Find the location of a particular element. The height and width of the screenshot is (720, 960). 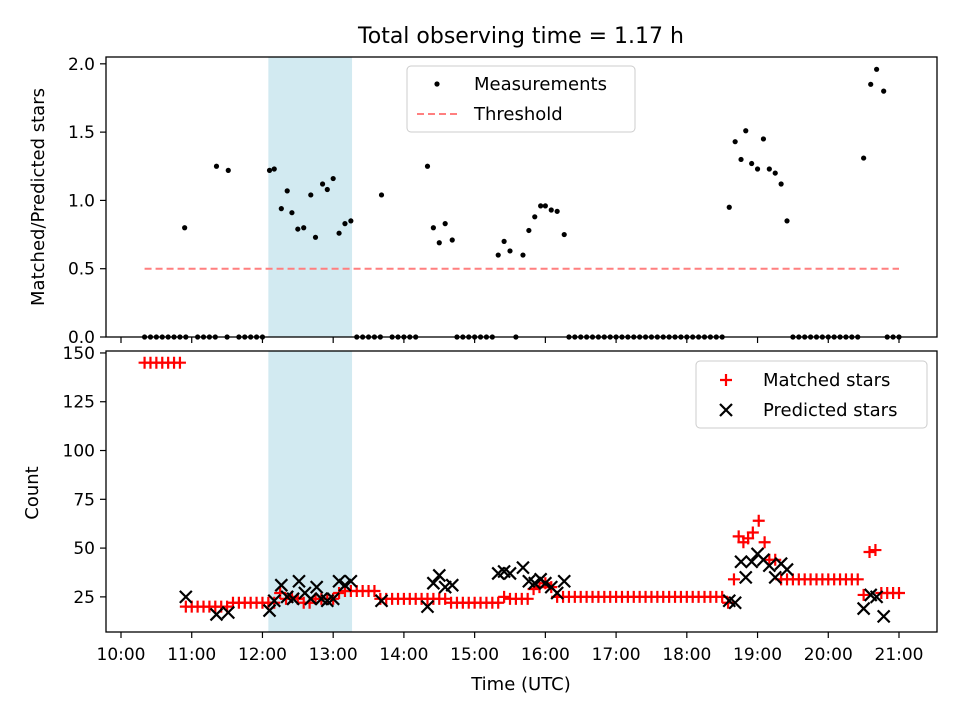

bottom-x-tick-label: 10:00 is located at coordinates (121, 655).